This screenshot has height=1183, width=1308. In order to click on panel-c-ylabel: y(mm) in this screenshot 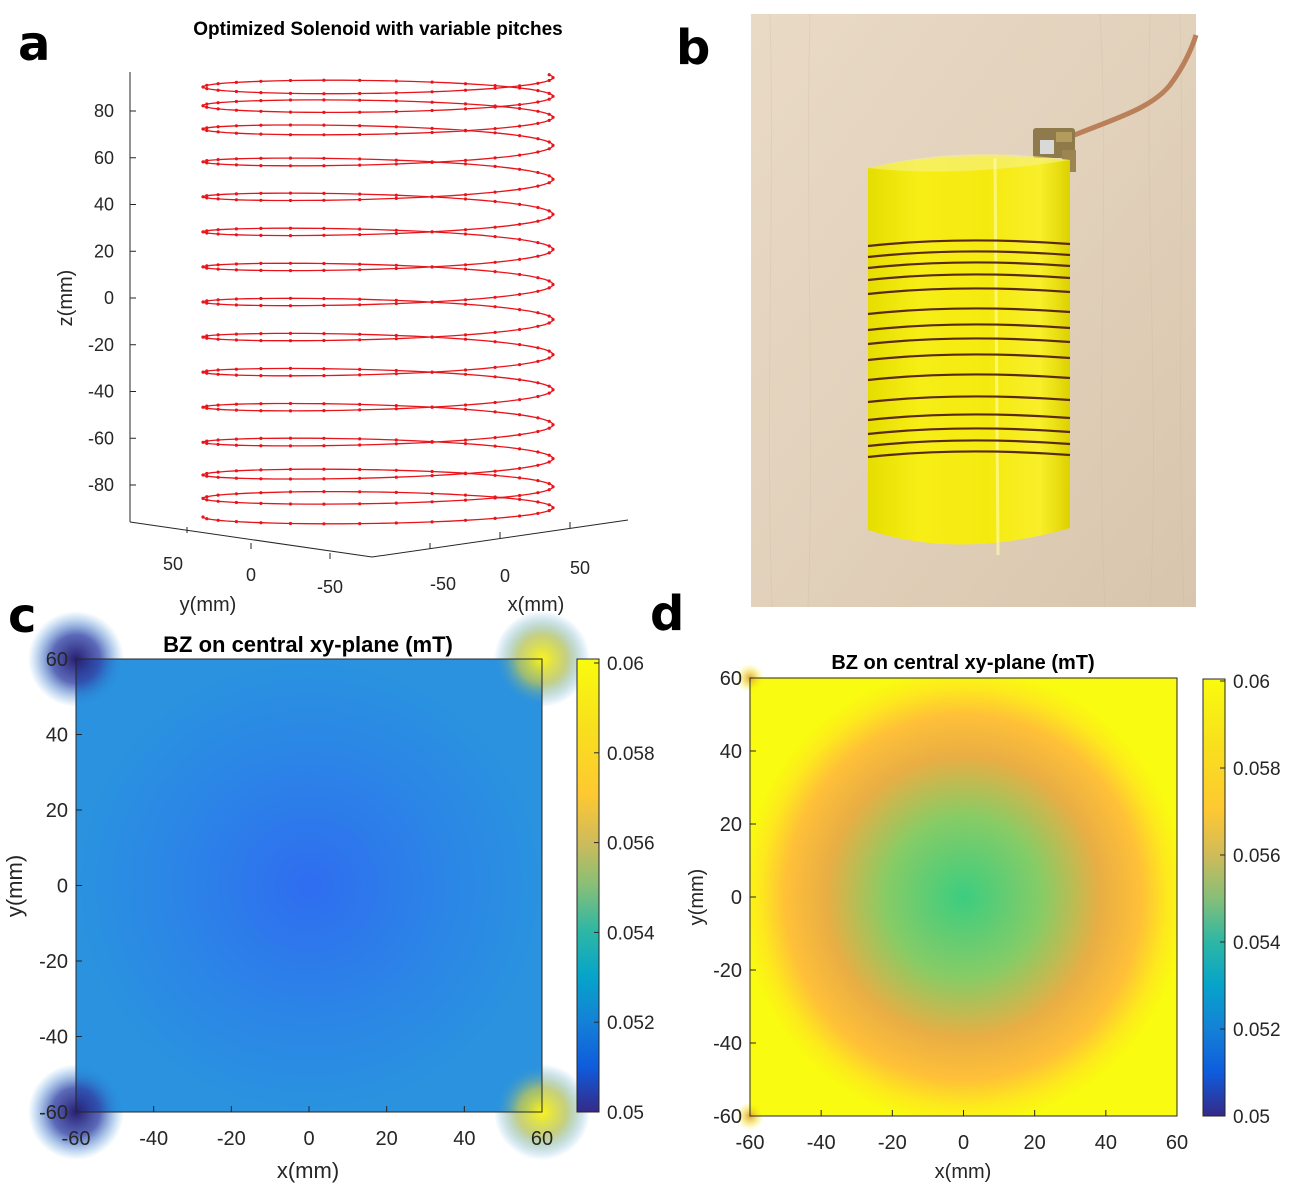, I will do `click(14, 886)`.